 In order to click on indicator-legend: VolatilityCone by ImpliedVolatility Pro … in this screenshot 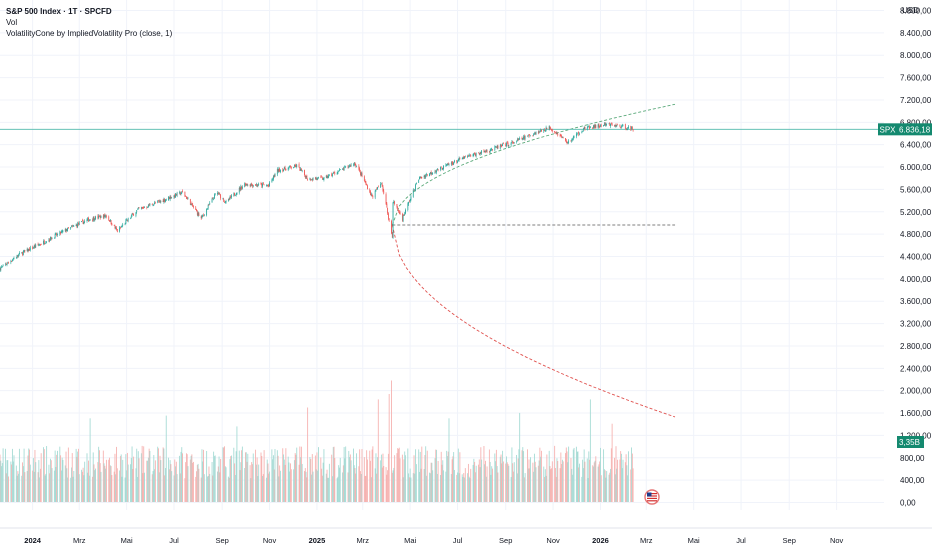, I will do `click(89, 33)`.